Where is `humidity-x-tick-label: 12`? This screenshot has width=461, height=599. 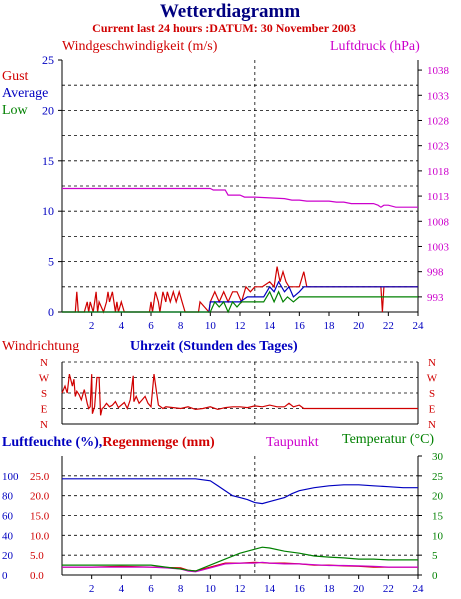
humidity-x-tick-label: 12 is located at coordinates (240, 589).